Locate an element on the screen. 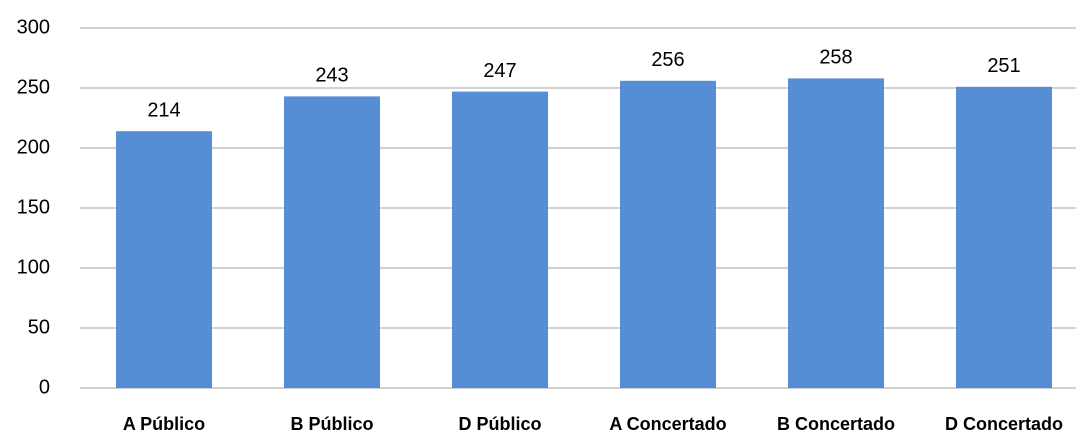 This screenshot has height=436, width=1076. x-tick-label: B Público is located at coordinates (331, 424).